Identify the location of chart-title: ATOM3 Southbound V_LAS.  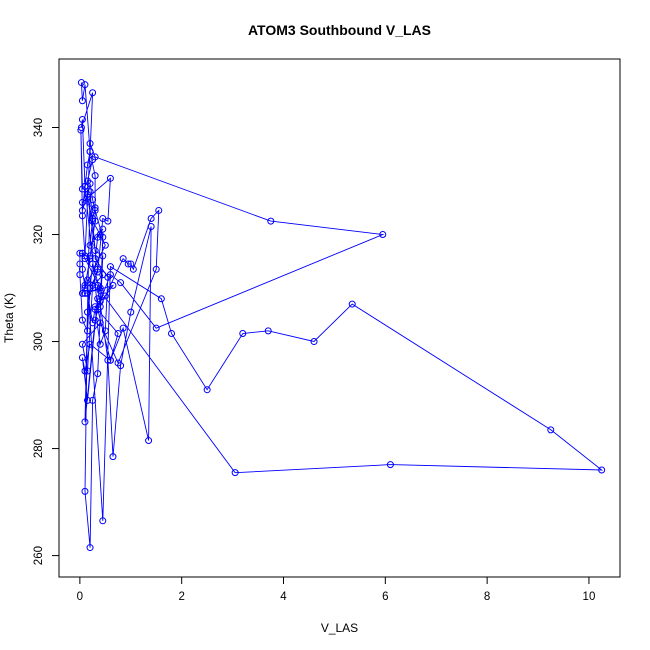
(339, 30).